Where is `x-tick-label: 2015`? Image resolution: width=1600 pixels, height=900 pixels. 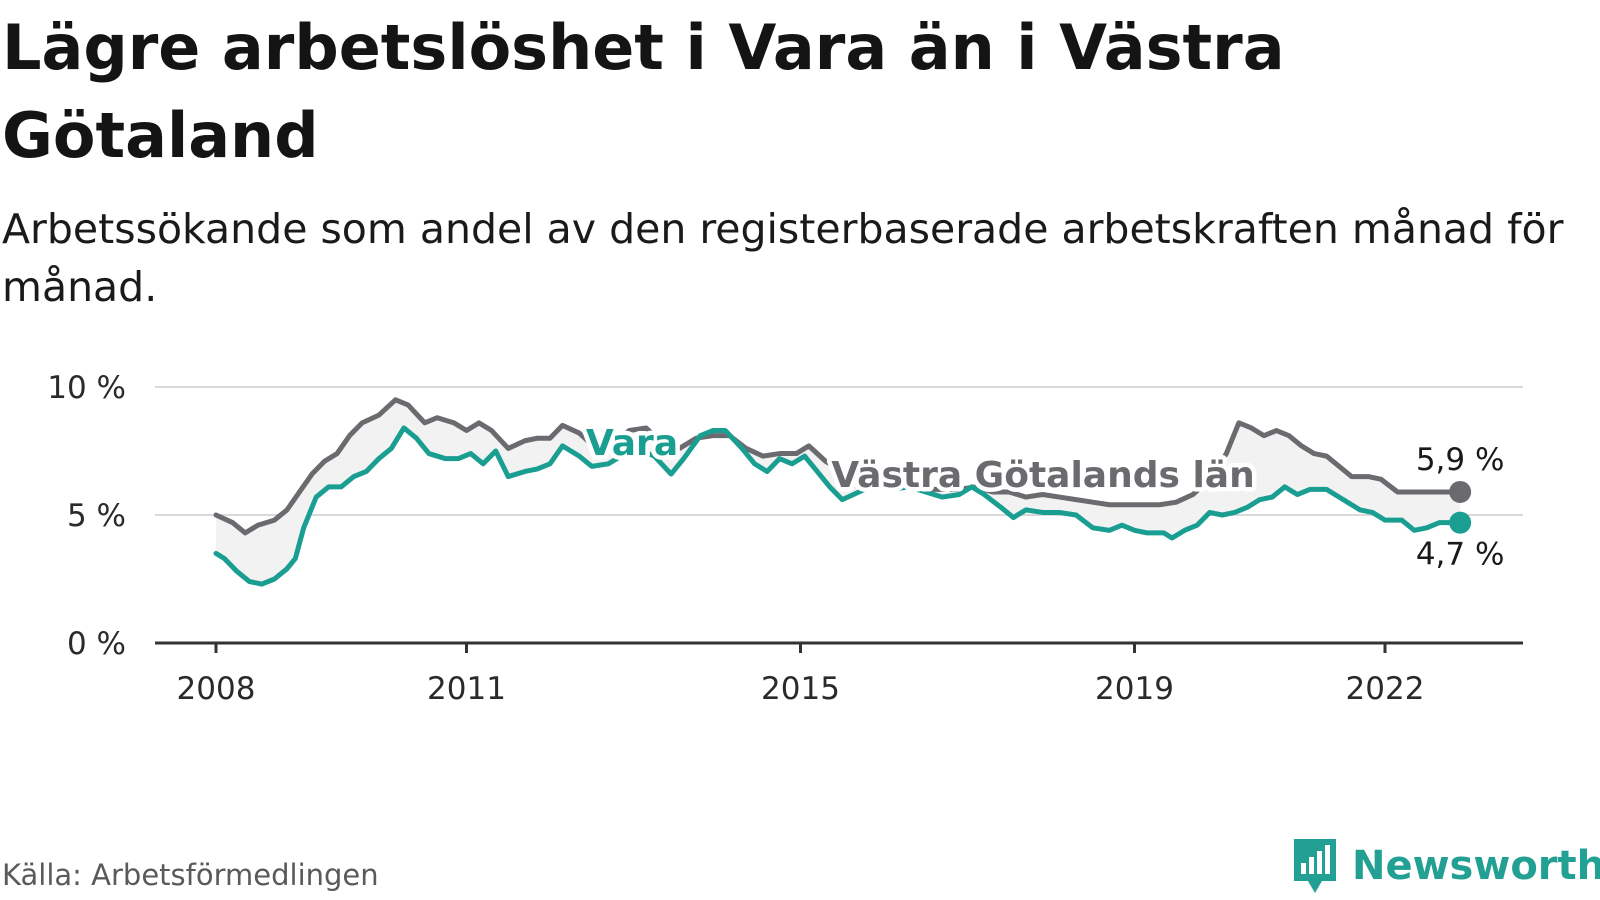 x-tick-label: 2015 is located at coordinates (800, 689).